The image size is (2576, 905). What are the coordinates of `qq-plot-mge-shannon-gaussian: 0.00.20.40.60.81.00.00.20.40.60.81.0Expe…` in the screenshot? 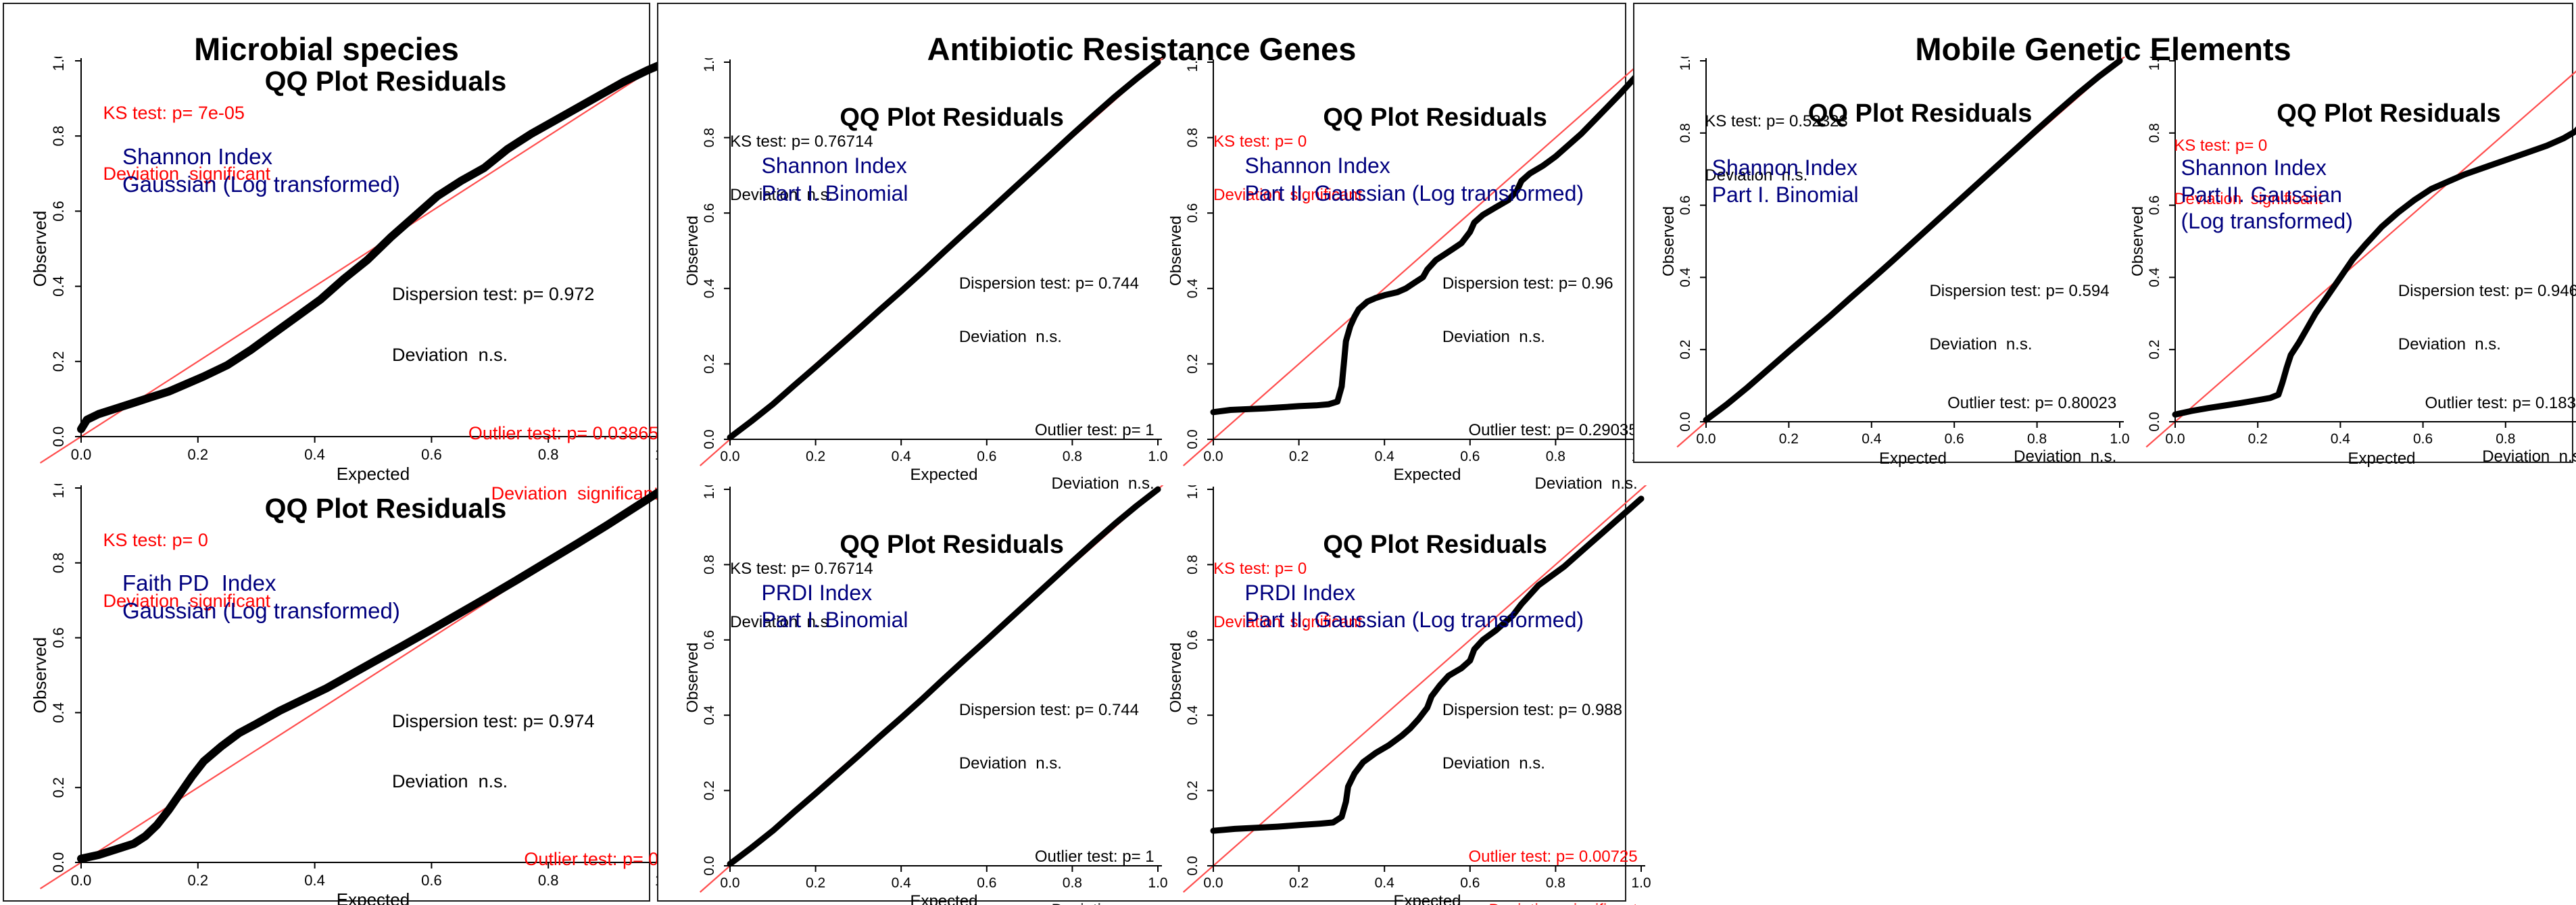 It's located at (2354, 263).